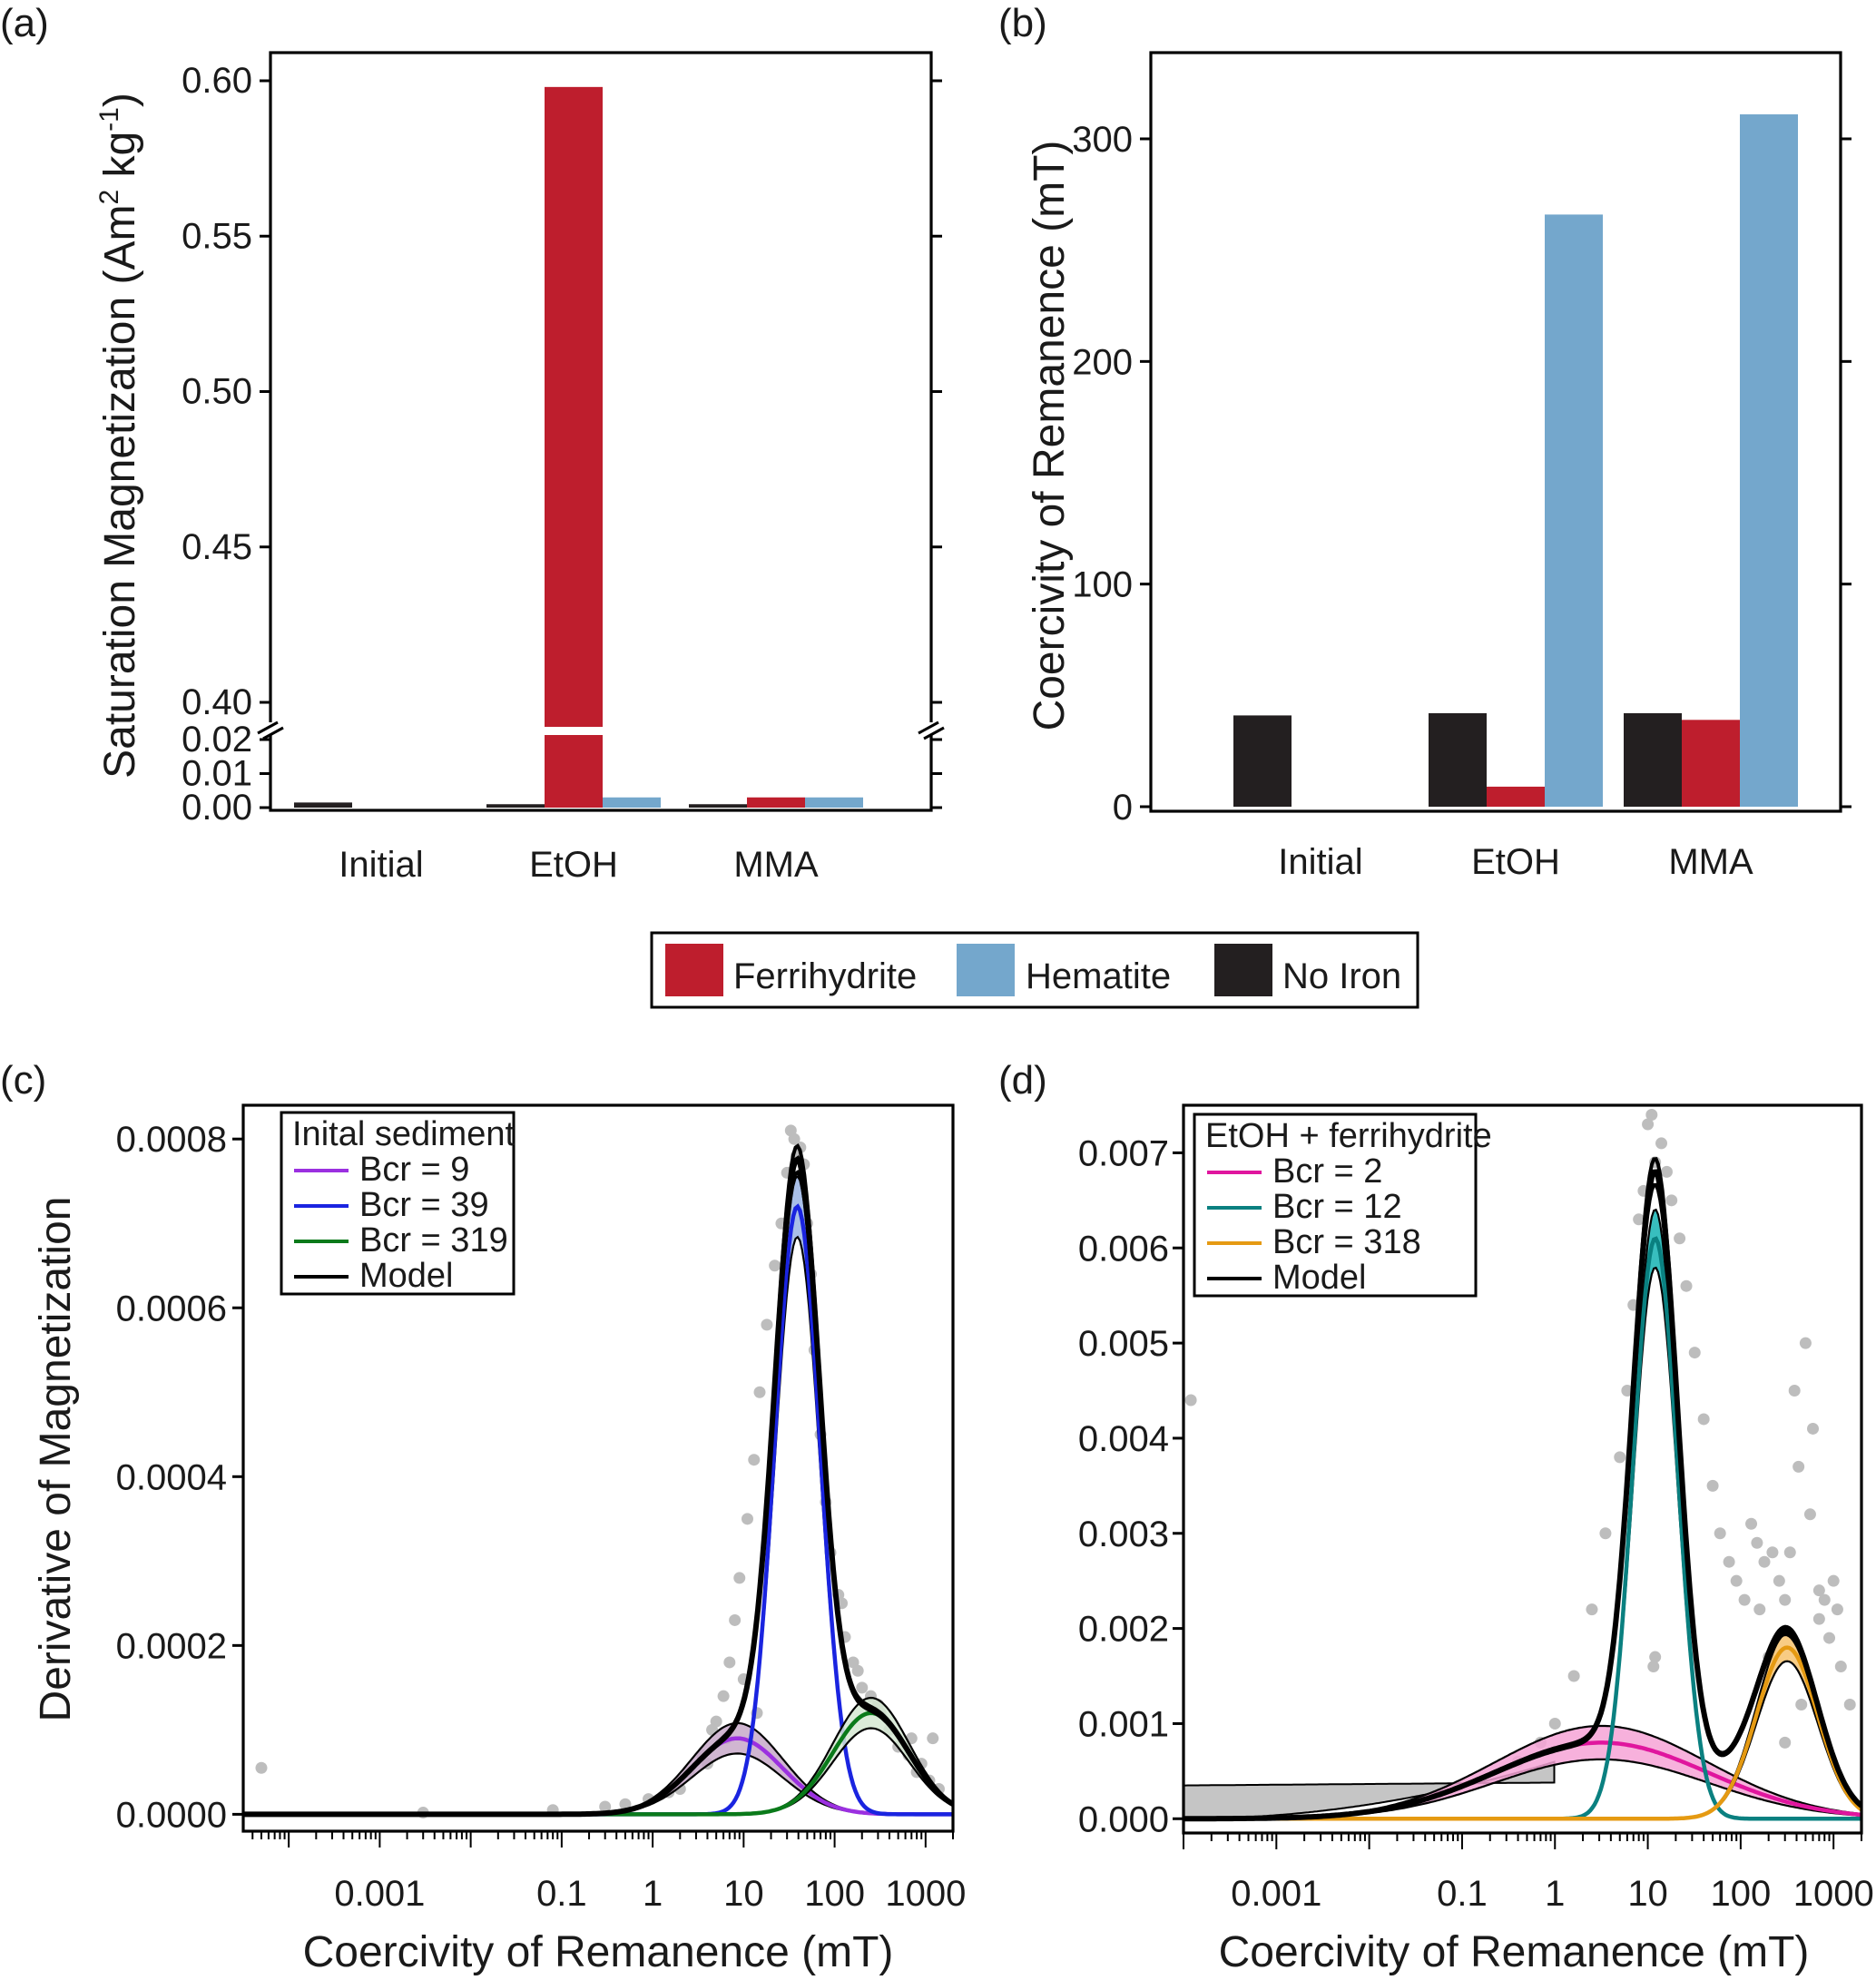 Image resolution: width=1876 pixels, height=1980 pixels. I want to click on legend-label-no-iron: No Iron, so click(1341, 976).